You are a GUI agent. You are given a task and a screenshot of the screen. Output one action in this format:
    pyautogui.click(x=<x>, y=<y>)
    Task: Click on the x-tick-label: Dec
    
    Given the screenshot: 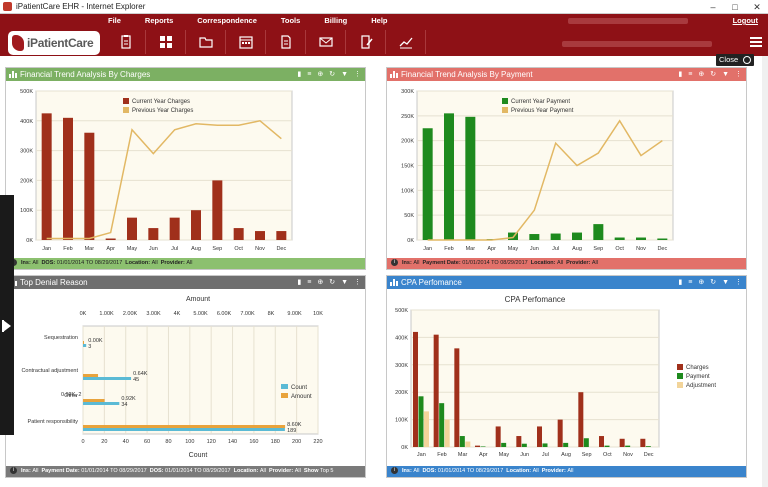 What is the action you would take?
    pyautogui.click(x=281, y=249)
    